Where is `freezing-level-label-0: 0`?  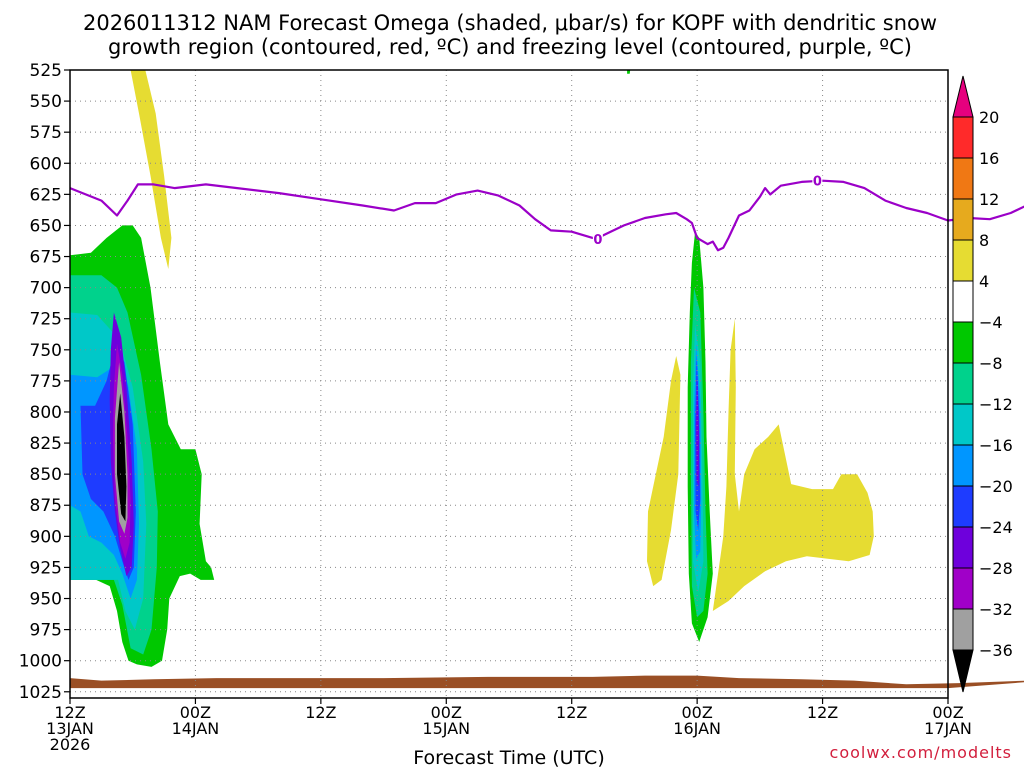 freezing-level-label-0: 0 is located at coordinates (597, 240).